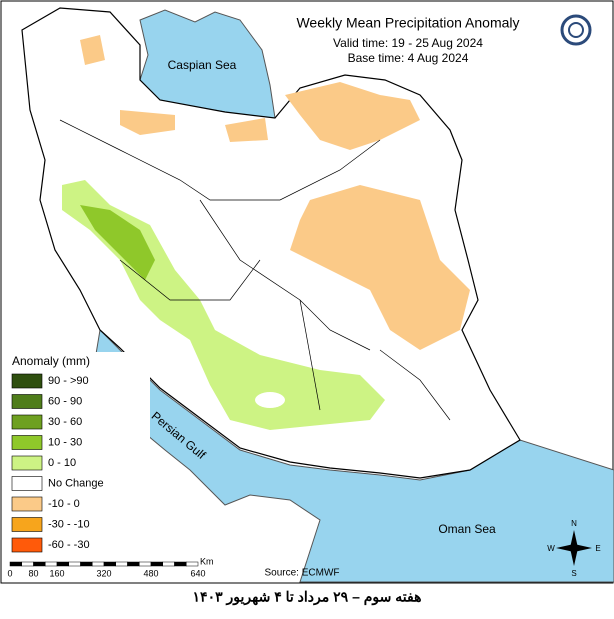  Describe the element at coordinates (9, 573) in the screenshot. I see `scale-label: 0` at that location.